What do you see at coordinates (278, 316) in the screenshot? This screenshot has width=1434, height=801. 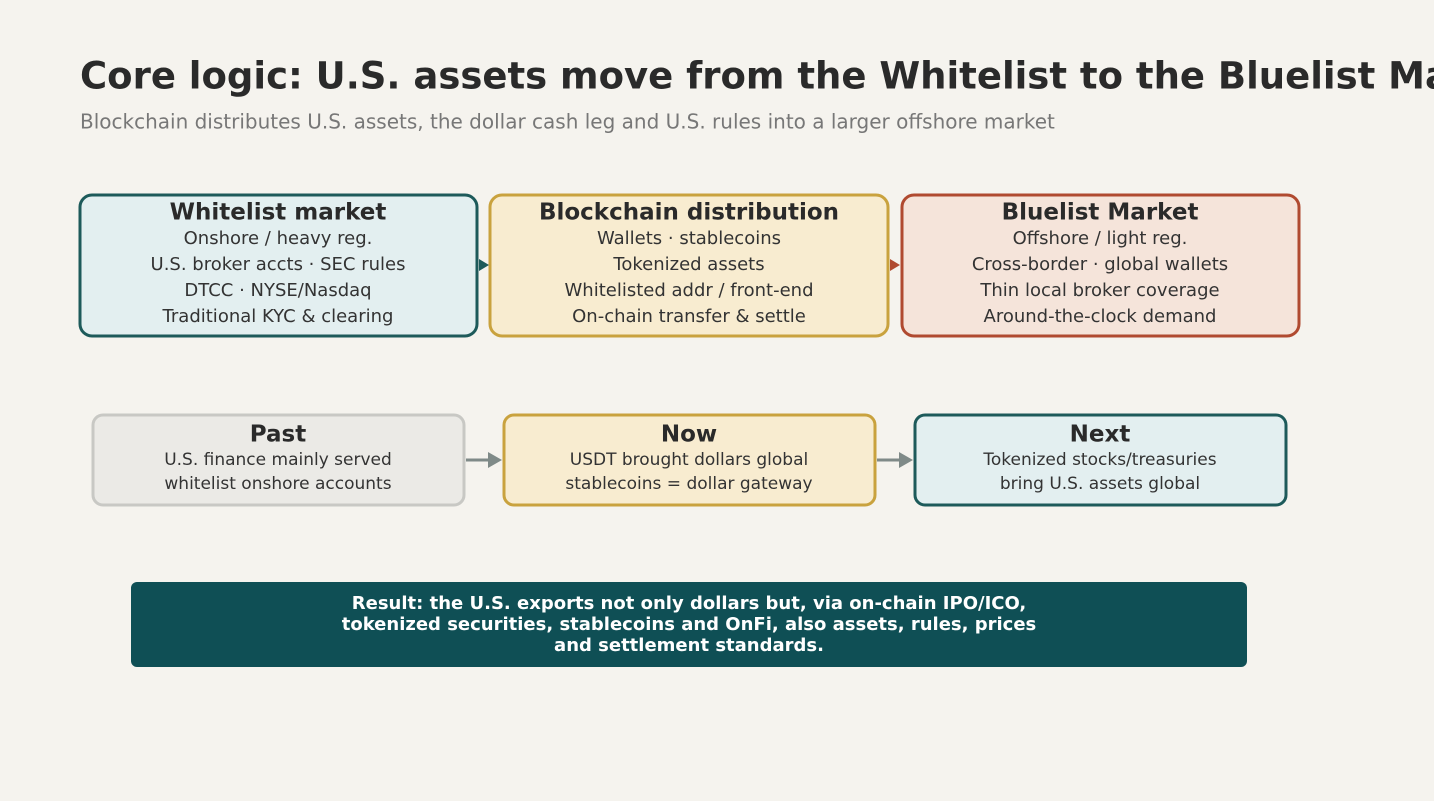 I see `node-line: Traditional KYC & clearing` at bounding box center [278, 316].